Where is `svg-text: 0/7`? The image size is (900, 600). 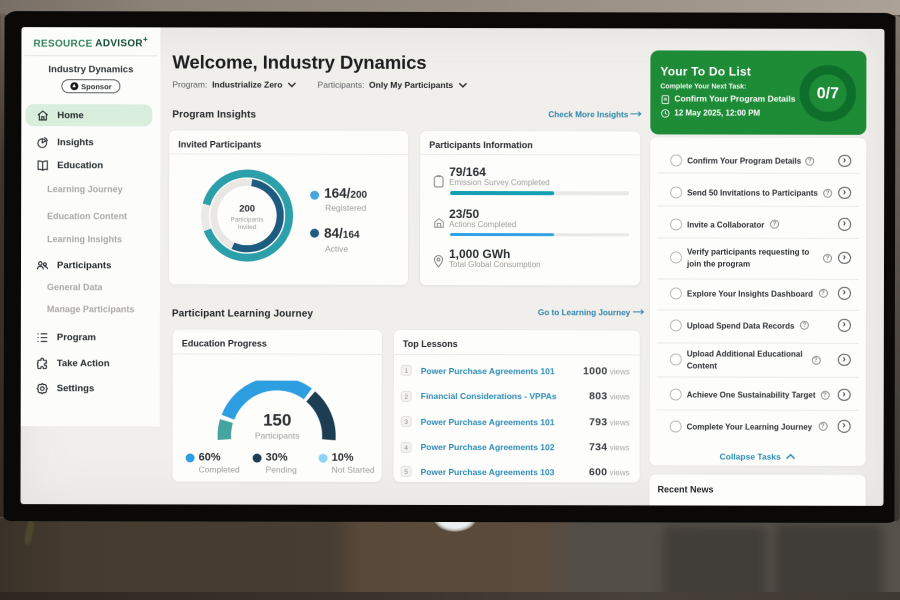 svg-text: 0/7 is located at coordinates (827, 93).